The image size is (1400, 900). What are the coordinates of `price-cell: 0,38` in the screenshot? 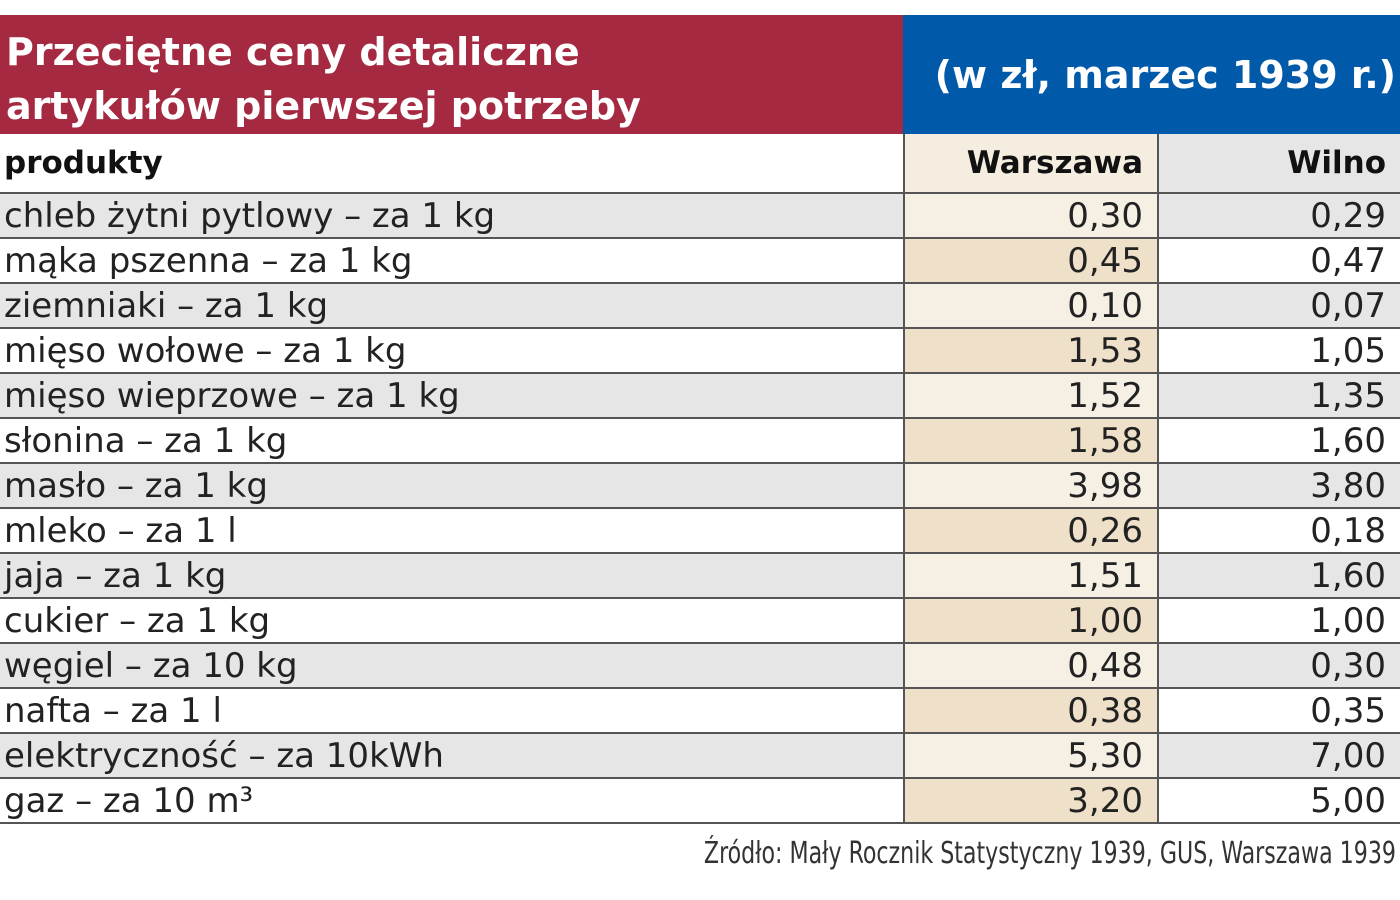 It's located at (1030, 711).